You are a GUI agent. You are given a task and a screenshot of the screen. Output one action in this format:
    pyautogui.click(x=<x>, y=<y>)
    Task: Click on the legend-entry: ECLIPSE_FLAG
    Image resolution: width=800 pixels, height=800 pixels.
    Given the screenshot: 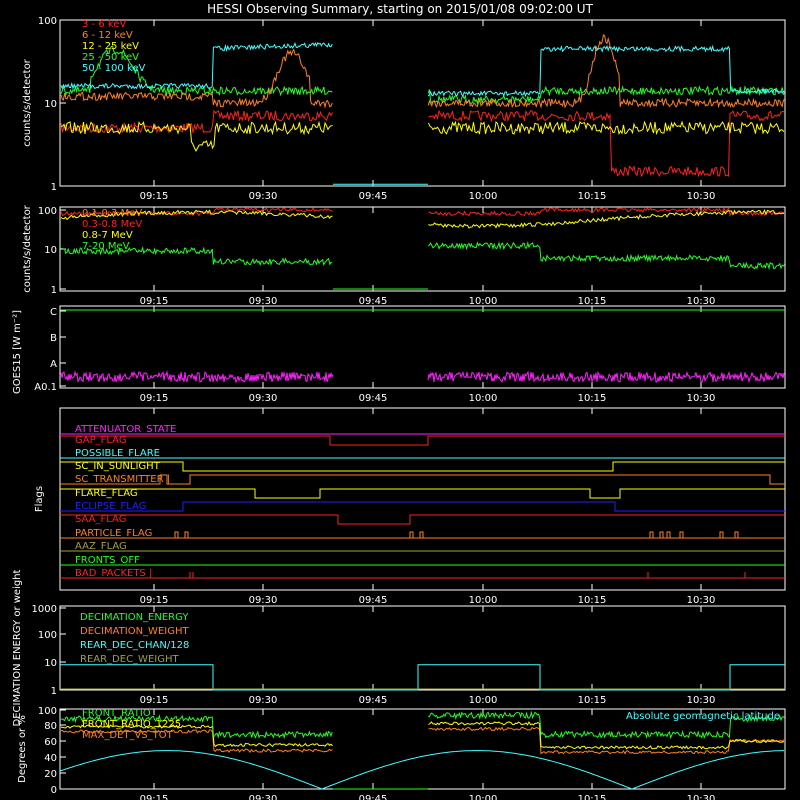 What is the action you would take?
    pyautogui.click(x=110, y=506)
    